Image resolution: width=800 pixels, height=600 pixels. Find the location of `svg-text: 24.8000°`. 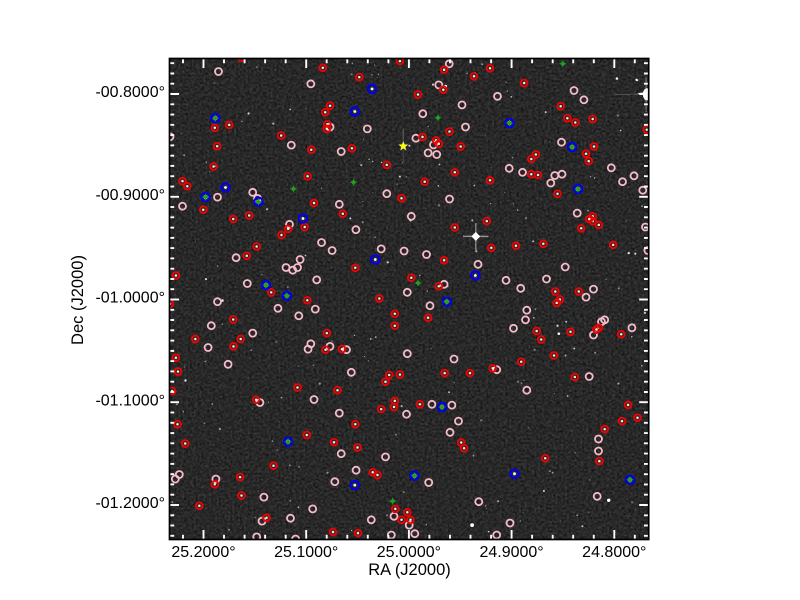

svg-text: 24.8000° is located at coordinates (614, 552).